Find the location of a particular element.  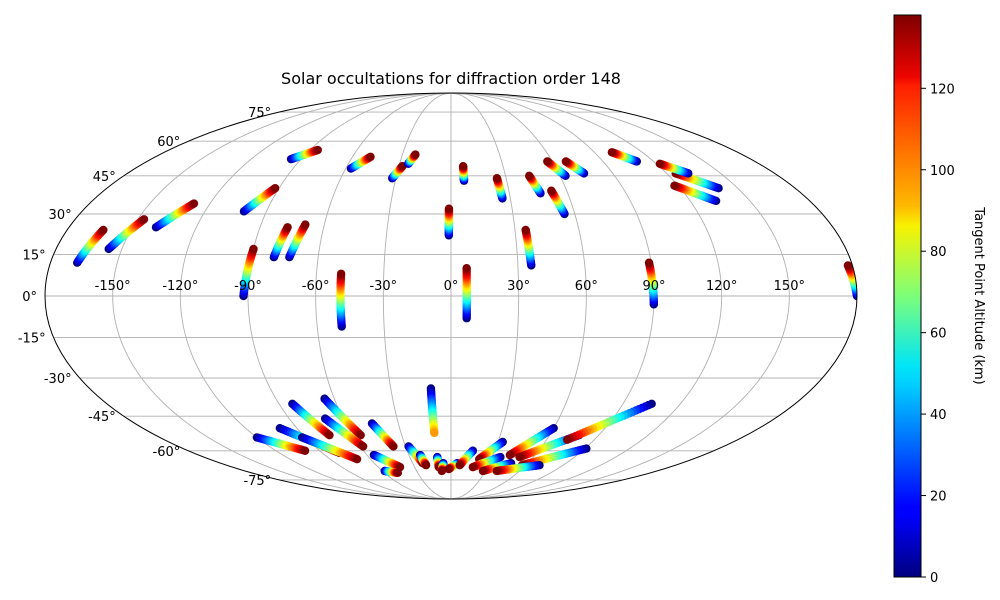

latitude-tick-label: 15° is located at coordinates (34, 255).